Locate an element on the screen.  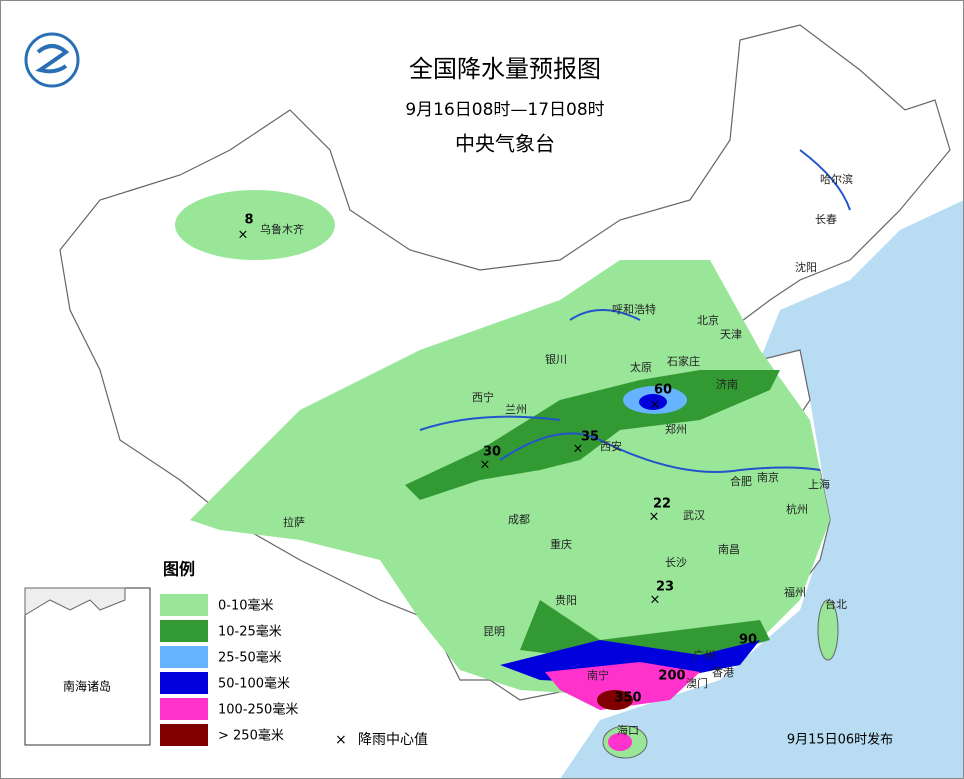
center-value: 22 is located at coordinates (662, 504).